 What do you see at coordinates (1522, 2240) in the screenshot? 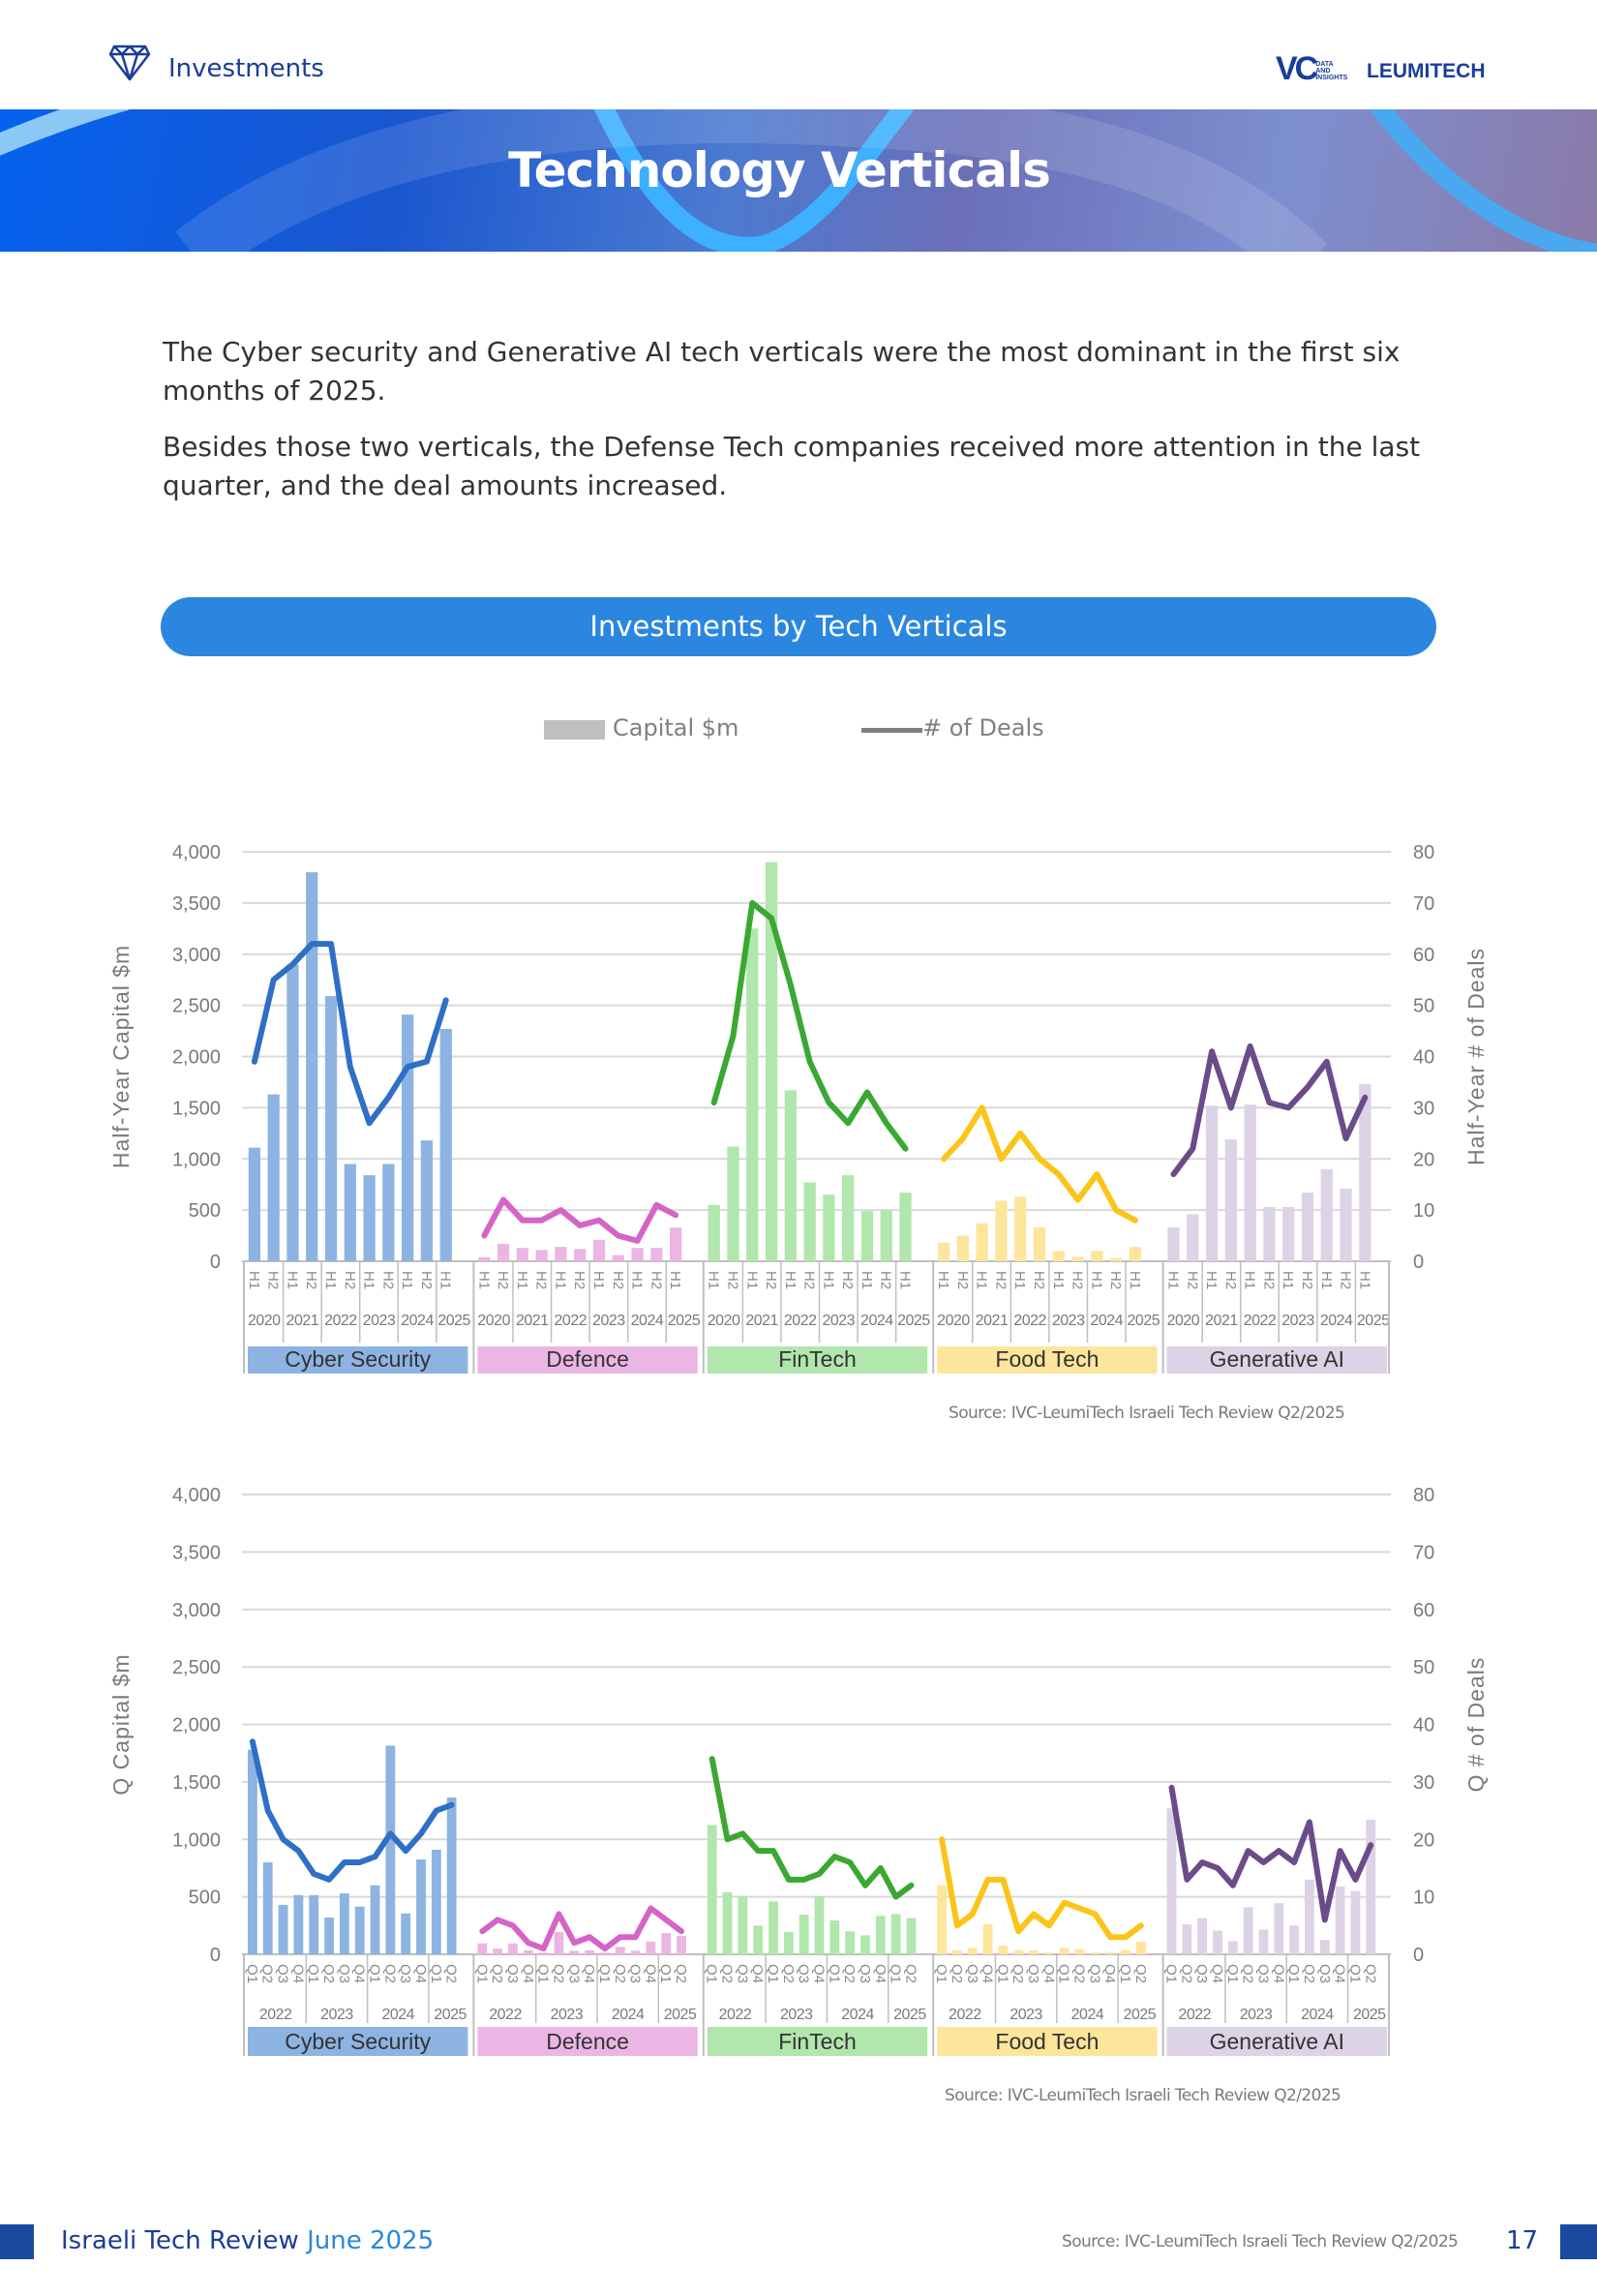
I see `page-number: 17` at bounding box center [1522, 2240].